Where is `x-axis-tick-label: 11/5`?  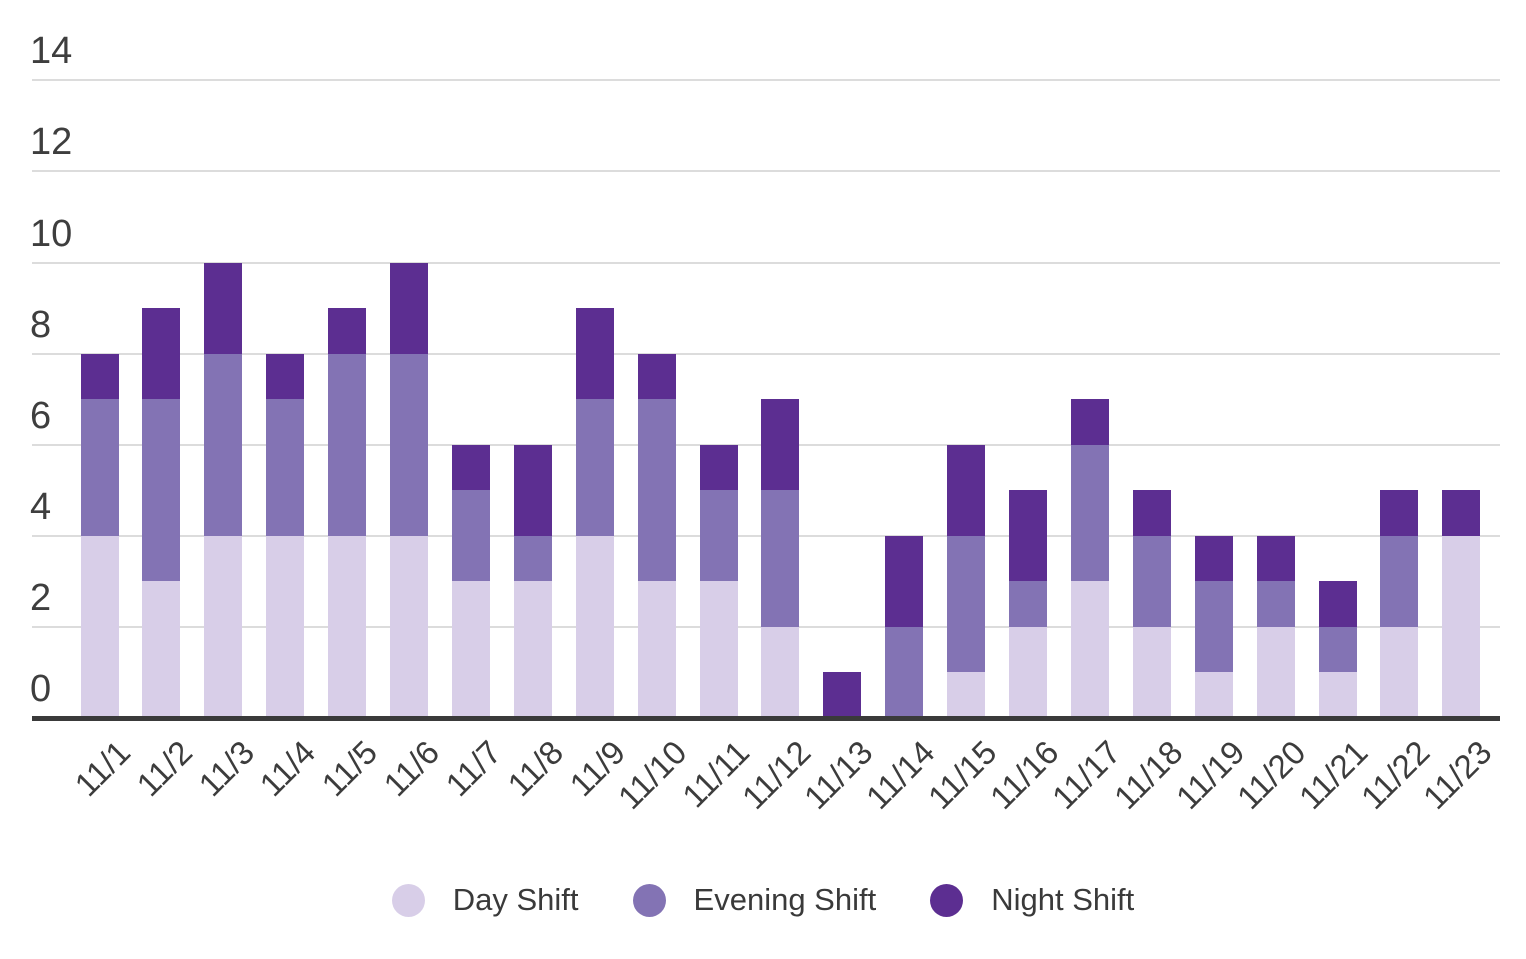 x-axis-tick-label: 11/5 is located at coordinates (349, 768).